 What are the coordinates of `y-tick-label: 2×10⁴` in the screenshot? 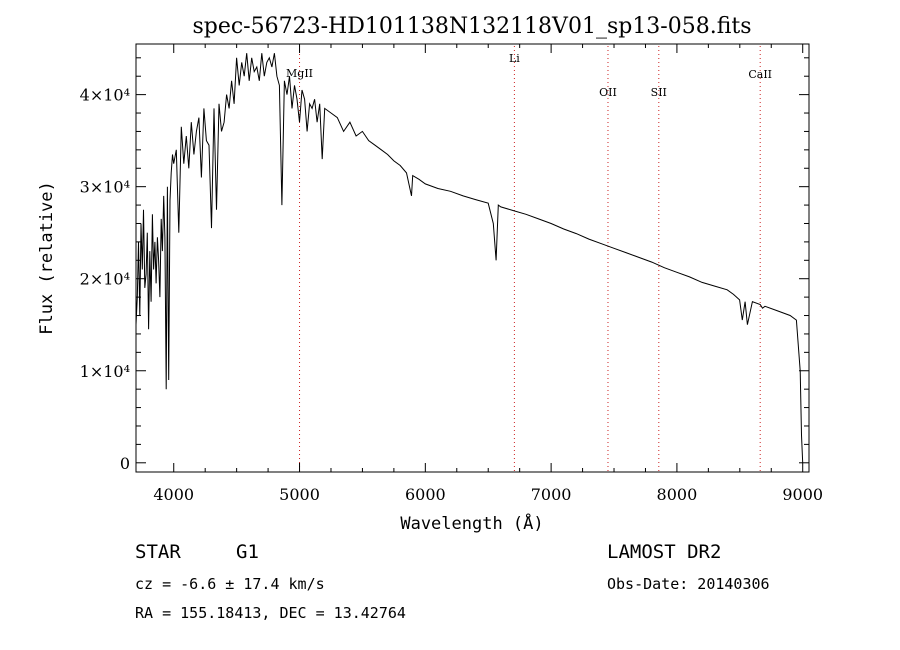 It's located at (105, 279).